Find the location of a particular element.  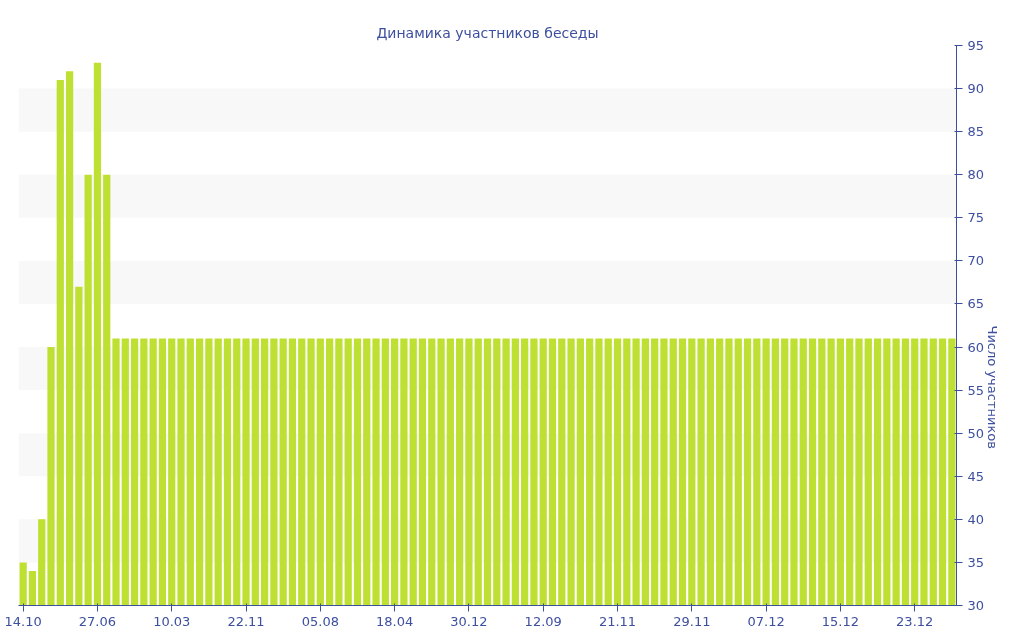

chart-title: Динамика участников беседы is located at coordinates (487, 32).